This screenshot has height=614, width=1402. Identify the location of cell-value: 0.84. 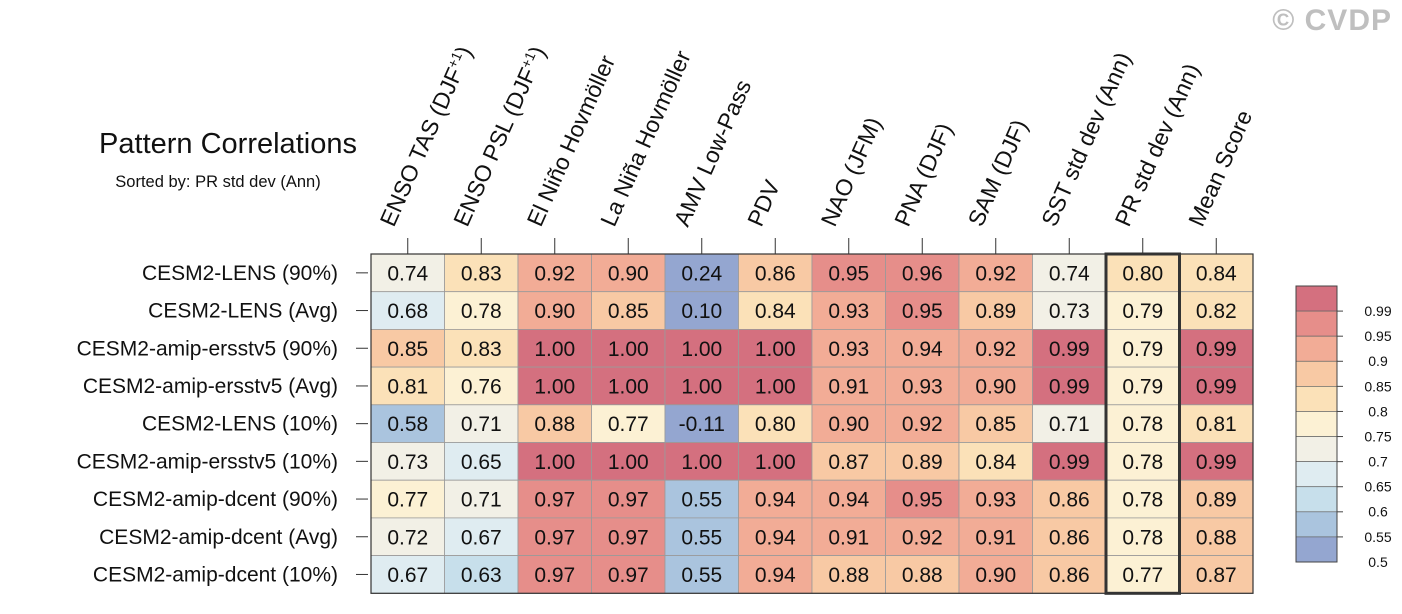
(995, 462).